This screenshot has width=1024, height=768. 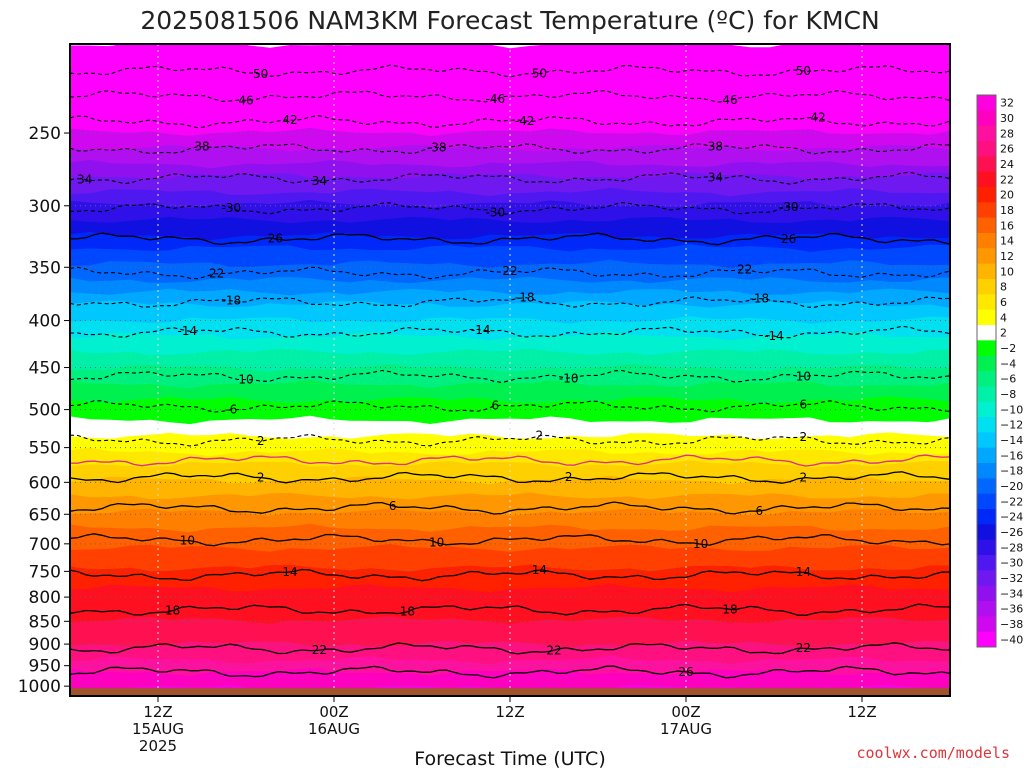 What do you see at coordinates (289, 120) in the screenshot?
I see `contour-label: 42` at bounding box center [289, 120].